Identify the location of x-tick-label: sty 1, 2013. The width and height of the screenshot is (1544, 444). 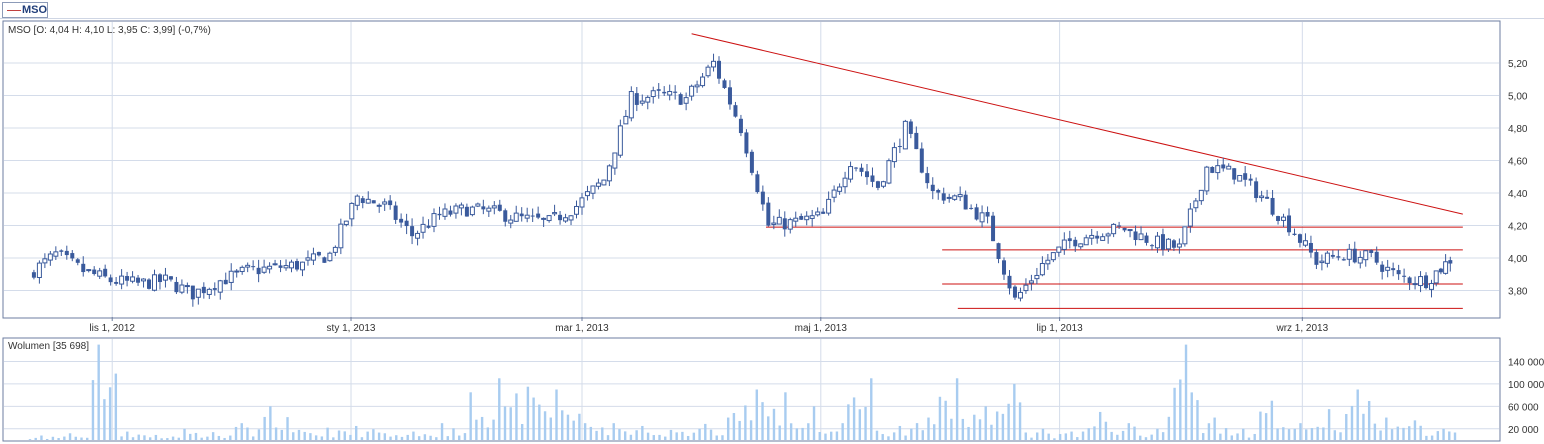
(351, 328).